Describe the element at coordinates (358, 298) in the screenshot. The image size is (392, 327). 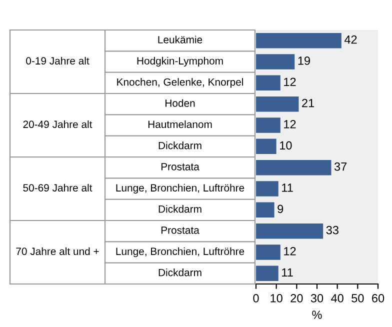
I see `x-tick-label: 50` at that location.